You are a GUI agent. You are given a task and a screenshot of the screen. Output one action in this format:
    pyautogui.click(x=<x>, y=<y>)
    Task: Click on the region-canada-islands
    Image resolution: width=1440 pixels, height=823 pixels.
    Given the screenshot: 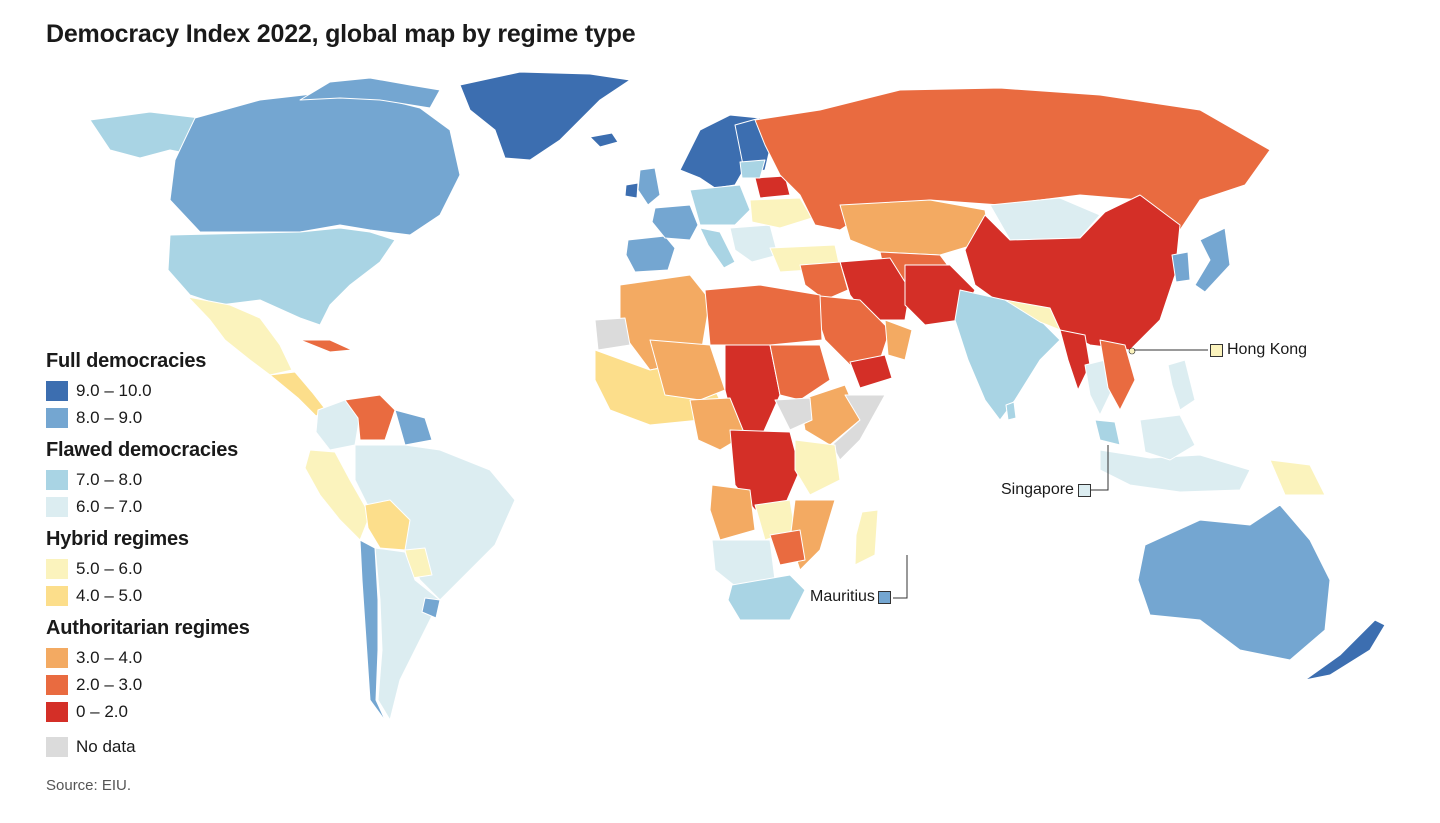 What is the action you would take?
    pyautogui.click(x=370, y=93)
    